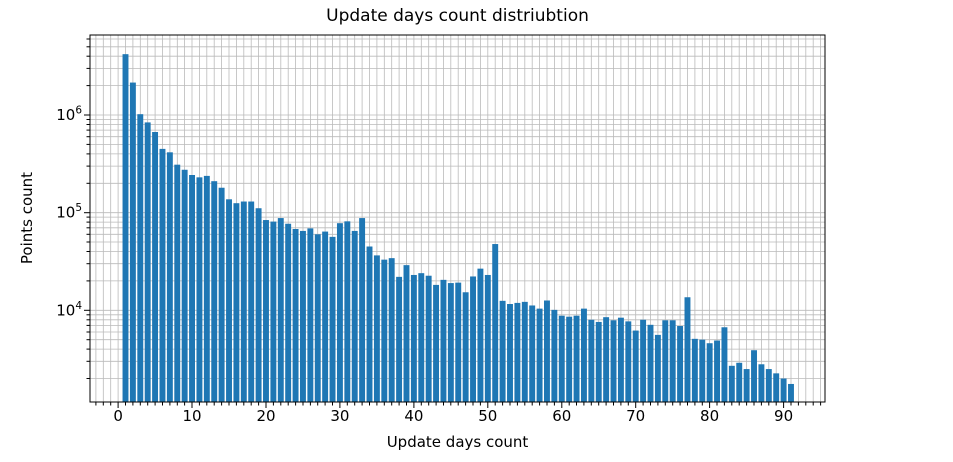 This screenshot has height=462, width=953. Describe the element at coordinates (783, 416) in the screenshot. I see `x-tick-label: 90` at that location.